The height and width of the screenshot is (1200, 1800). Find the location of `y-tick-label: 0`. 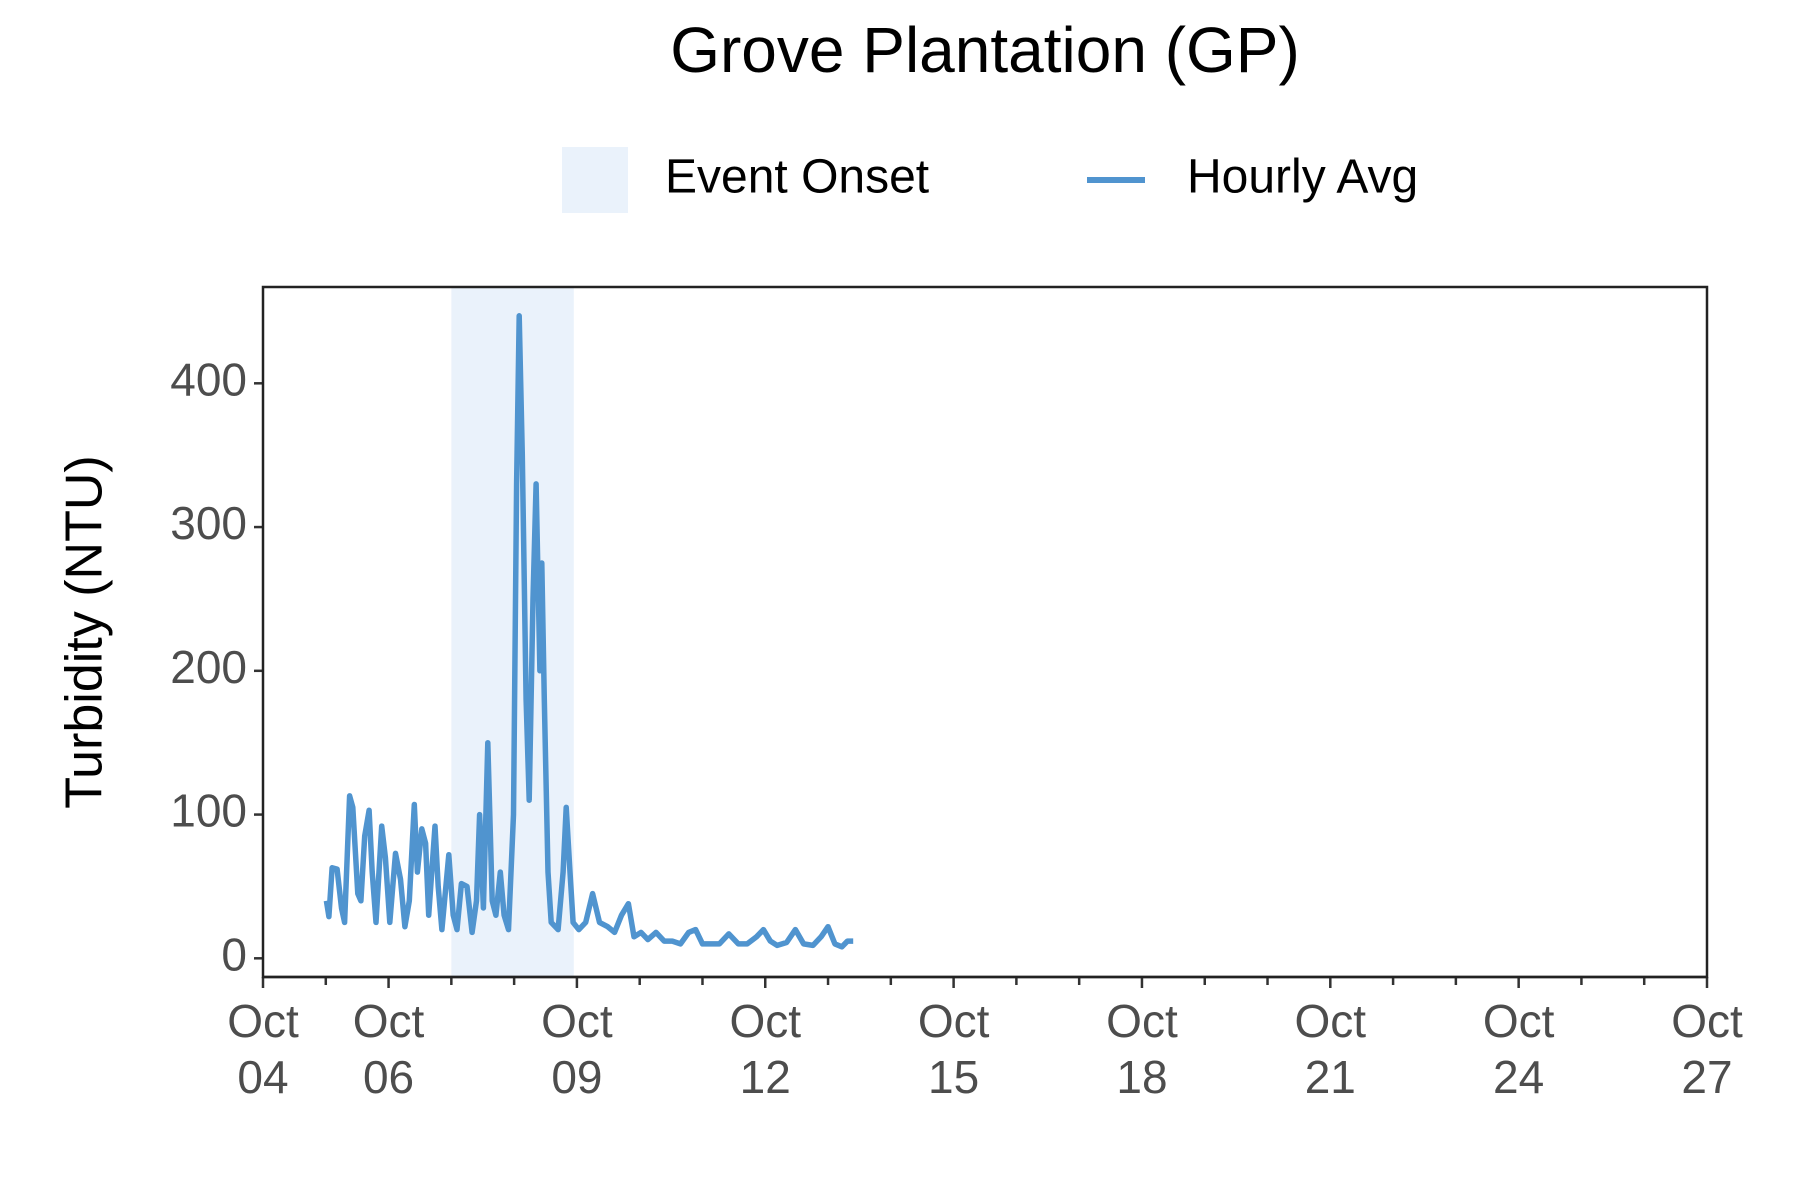

y-tick-label: 0 is located at coordinates (234, 954).